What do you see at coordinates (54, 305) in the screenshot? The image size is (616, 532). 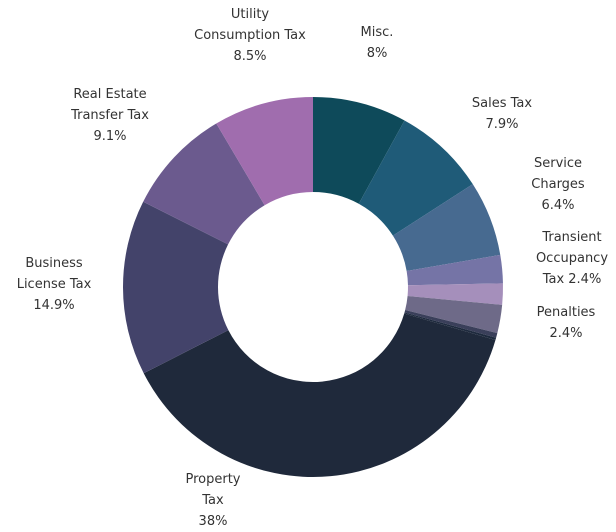 I see `value-label: 14.9%` at bounding box center [54, 305].